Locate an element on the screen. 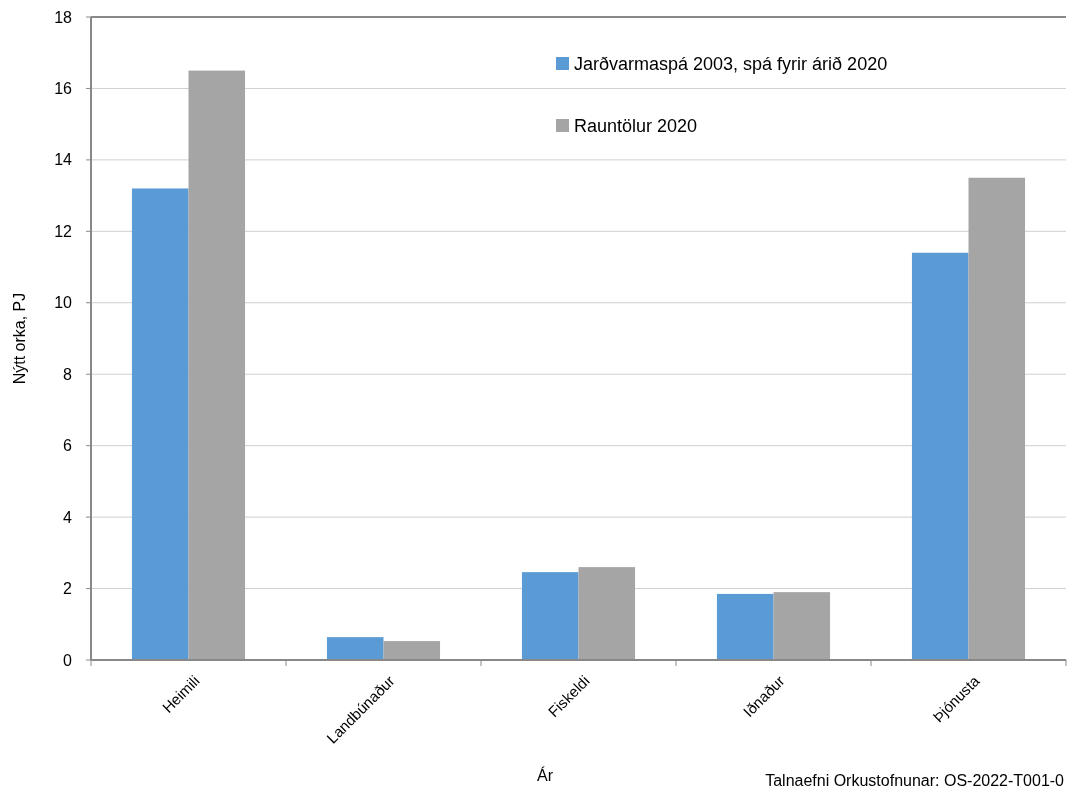 The width and height of the screenshot is (1070, 791). y-tick-label: 16 is located at coordinates (63, 89).